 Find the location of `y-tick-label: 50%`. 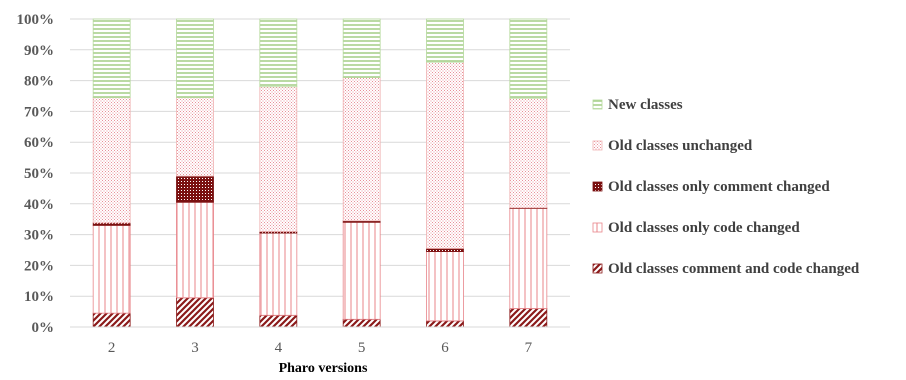

y-tick-label: 50% is located at coordinates (39, 174).